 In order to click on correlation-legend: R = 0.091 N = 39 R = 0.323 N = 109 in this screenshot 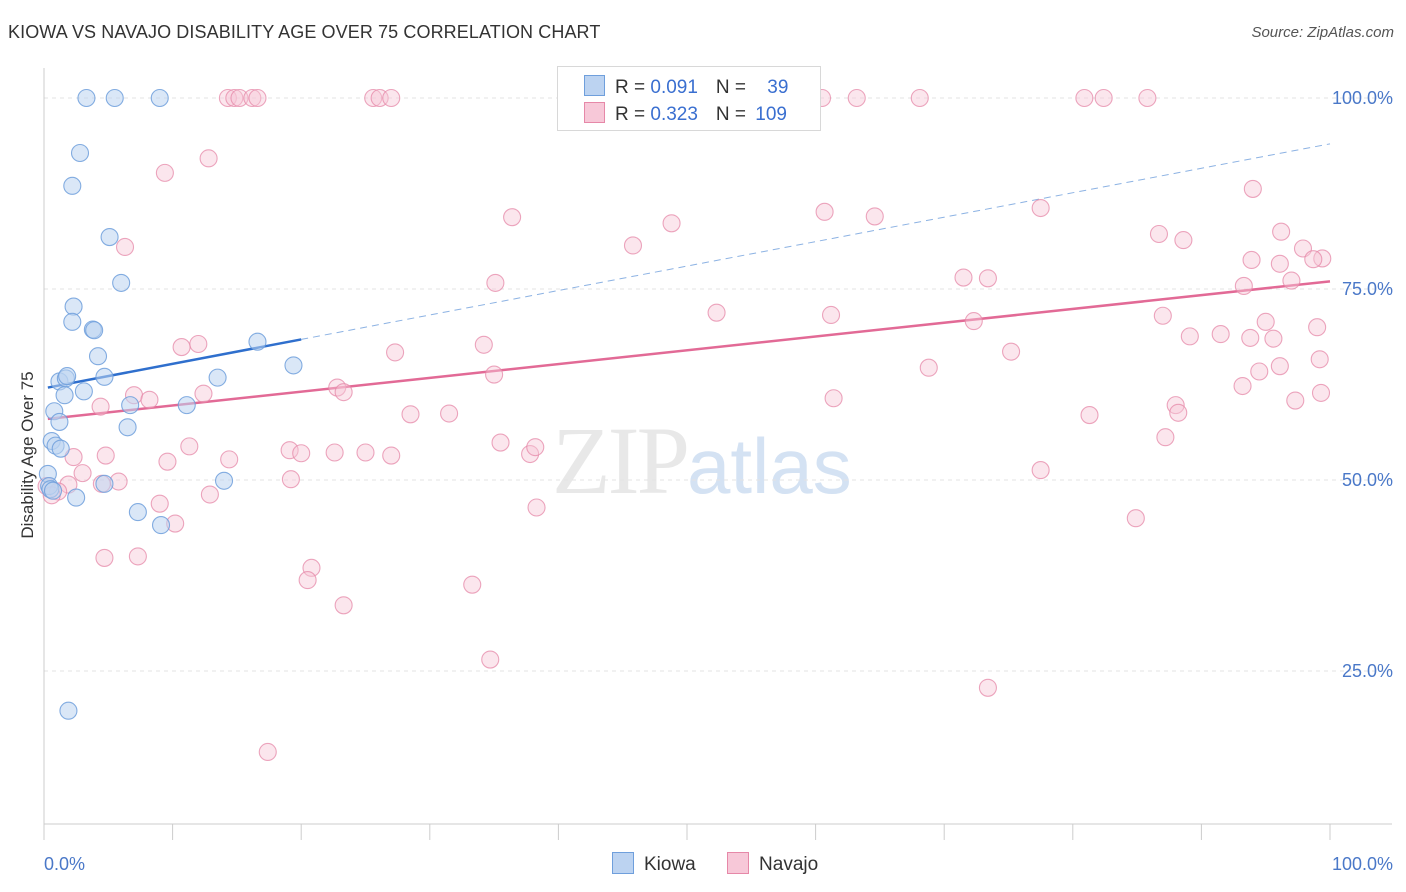, I will do `click(689, 98)`.